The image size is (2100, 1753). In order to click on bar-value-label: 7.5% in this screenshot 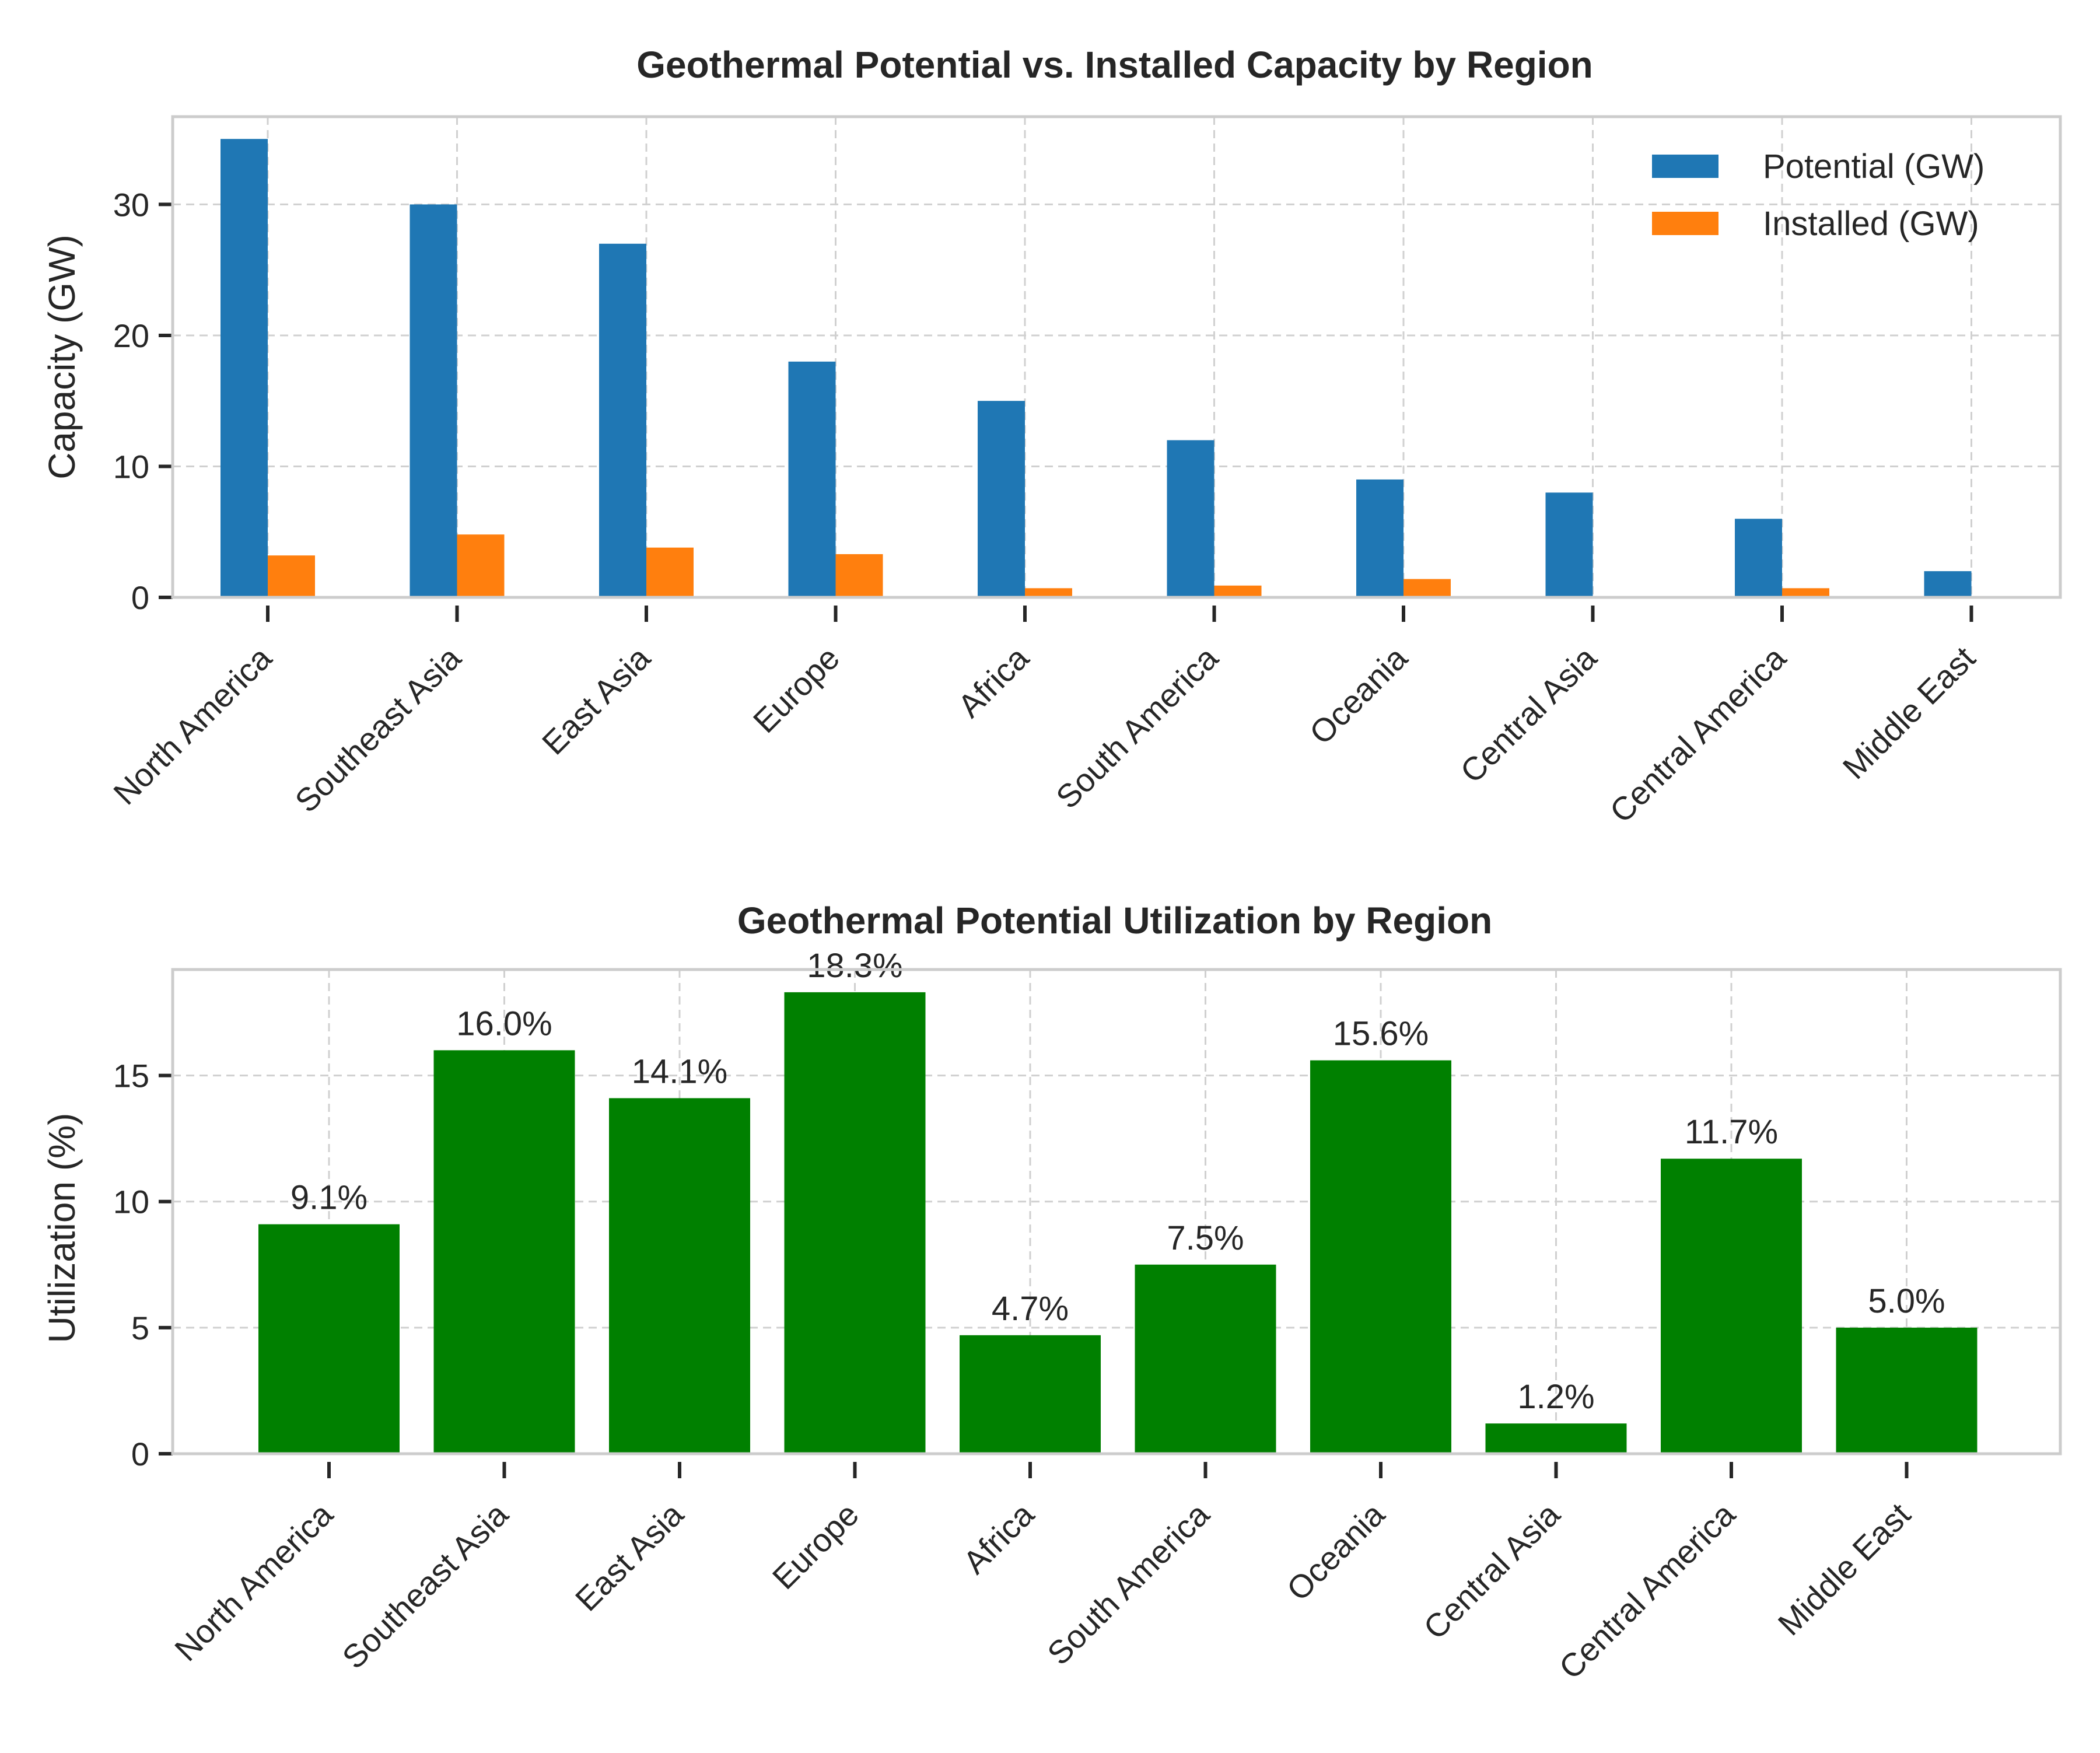, I will do `click(1205, 1238)`.